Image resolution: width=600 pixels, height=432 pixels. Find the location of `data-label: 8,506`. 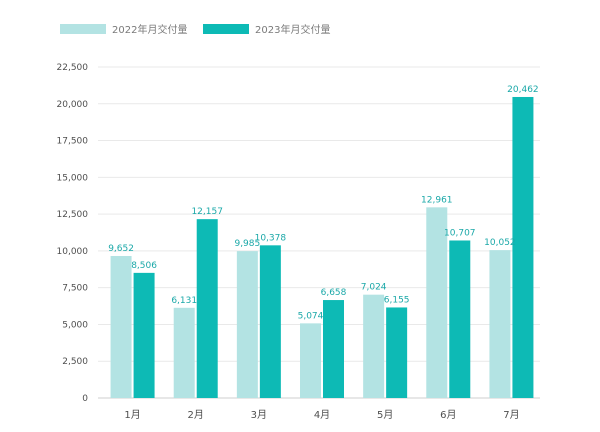

data-label: 8,506 is located at coordinates (144, 266).